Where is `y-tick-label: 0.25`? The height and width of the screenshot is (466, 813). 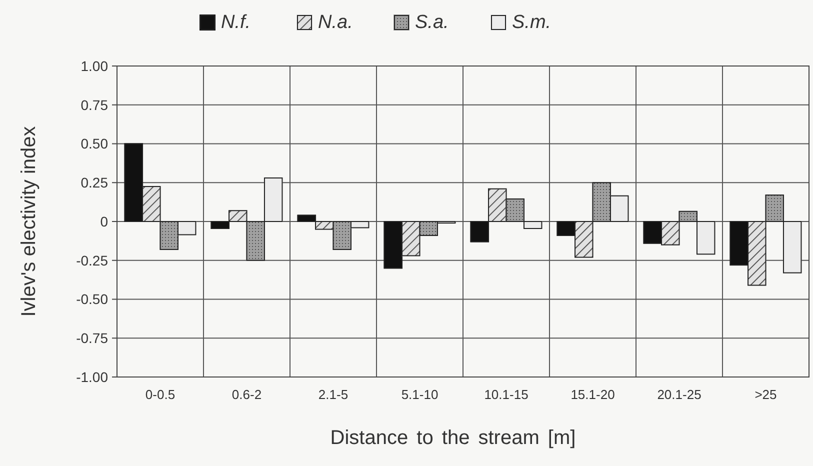 y-tick-label: 0.25 is located at coordinates (94, 182).